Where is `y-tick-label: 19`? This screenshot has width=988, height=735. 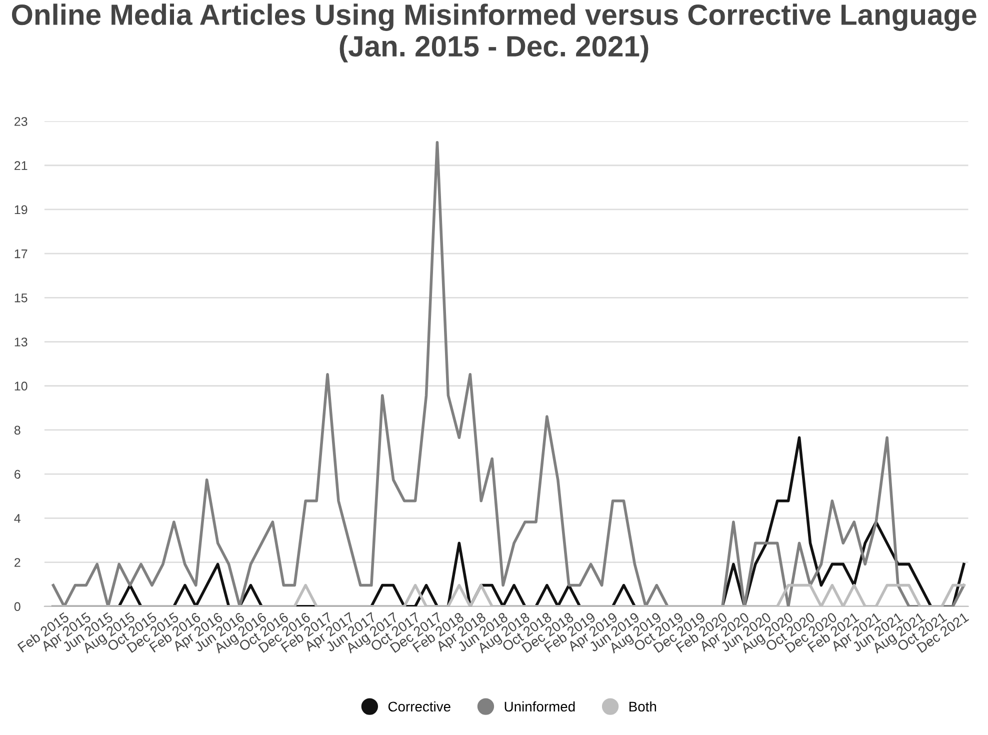
y-tick-label: 19 is located at coordinates (21, 209).